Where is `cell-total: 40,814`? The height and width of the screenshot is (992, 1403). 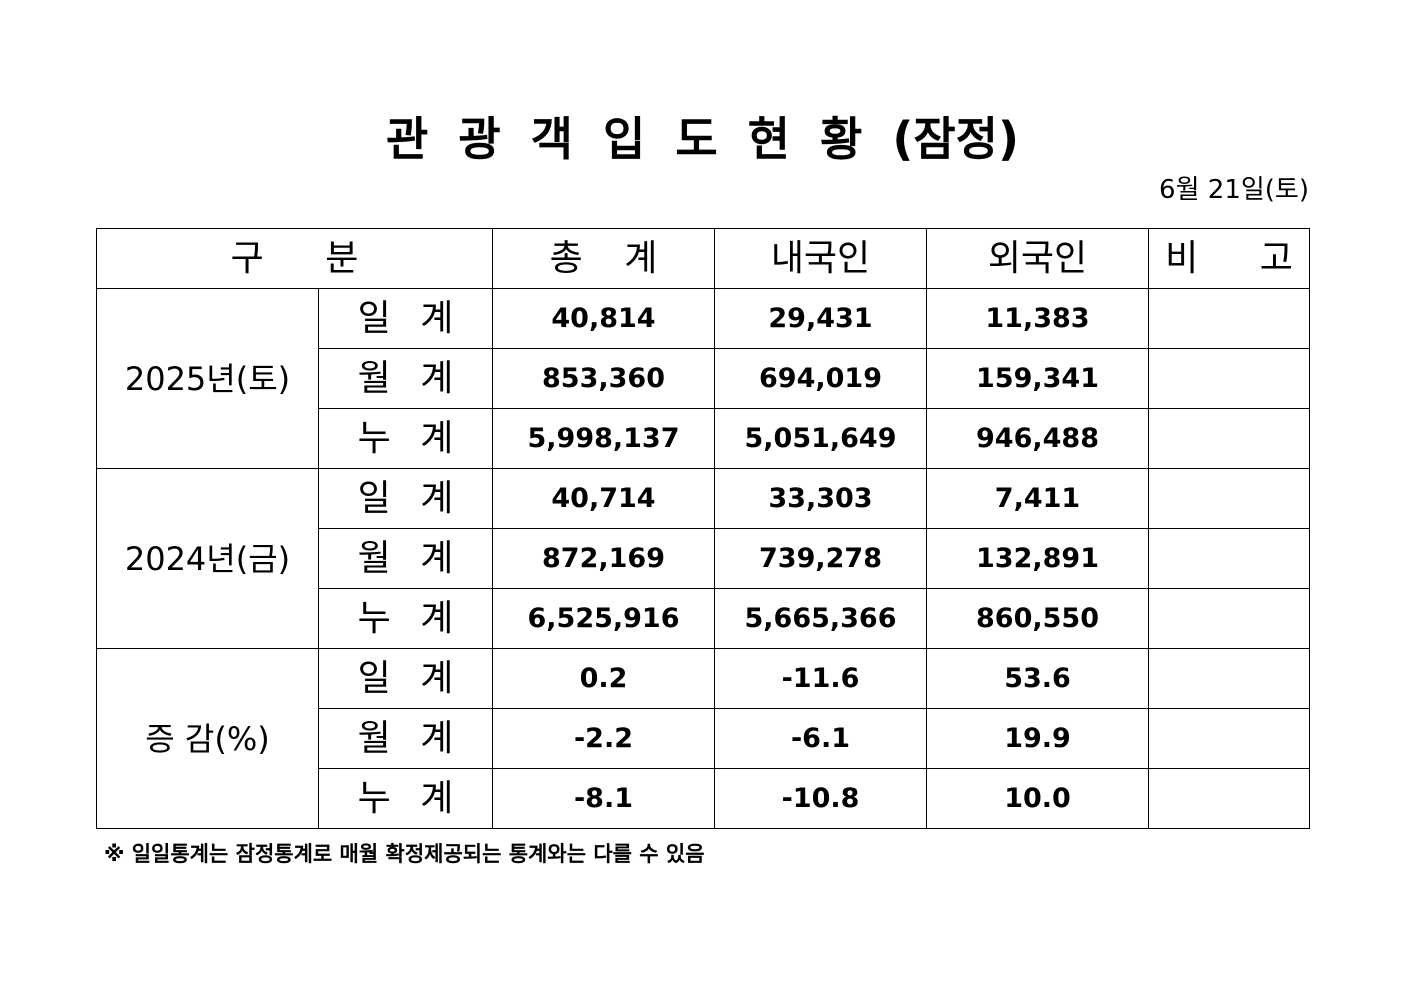 cell-total: 40,814 is located at coordinates (603, 318).